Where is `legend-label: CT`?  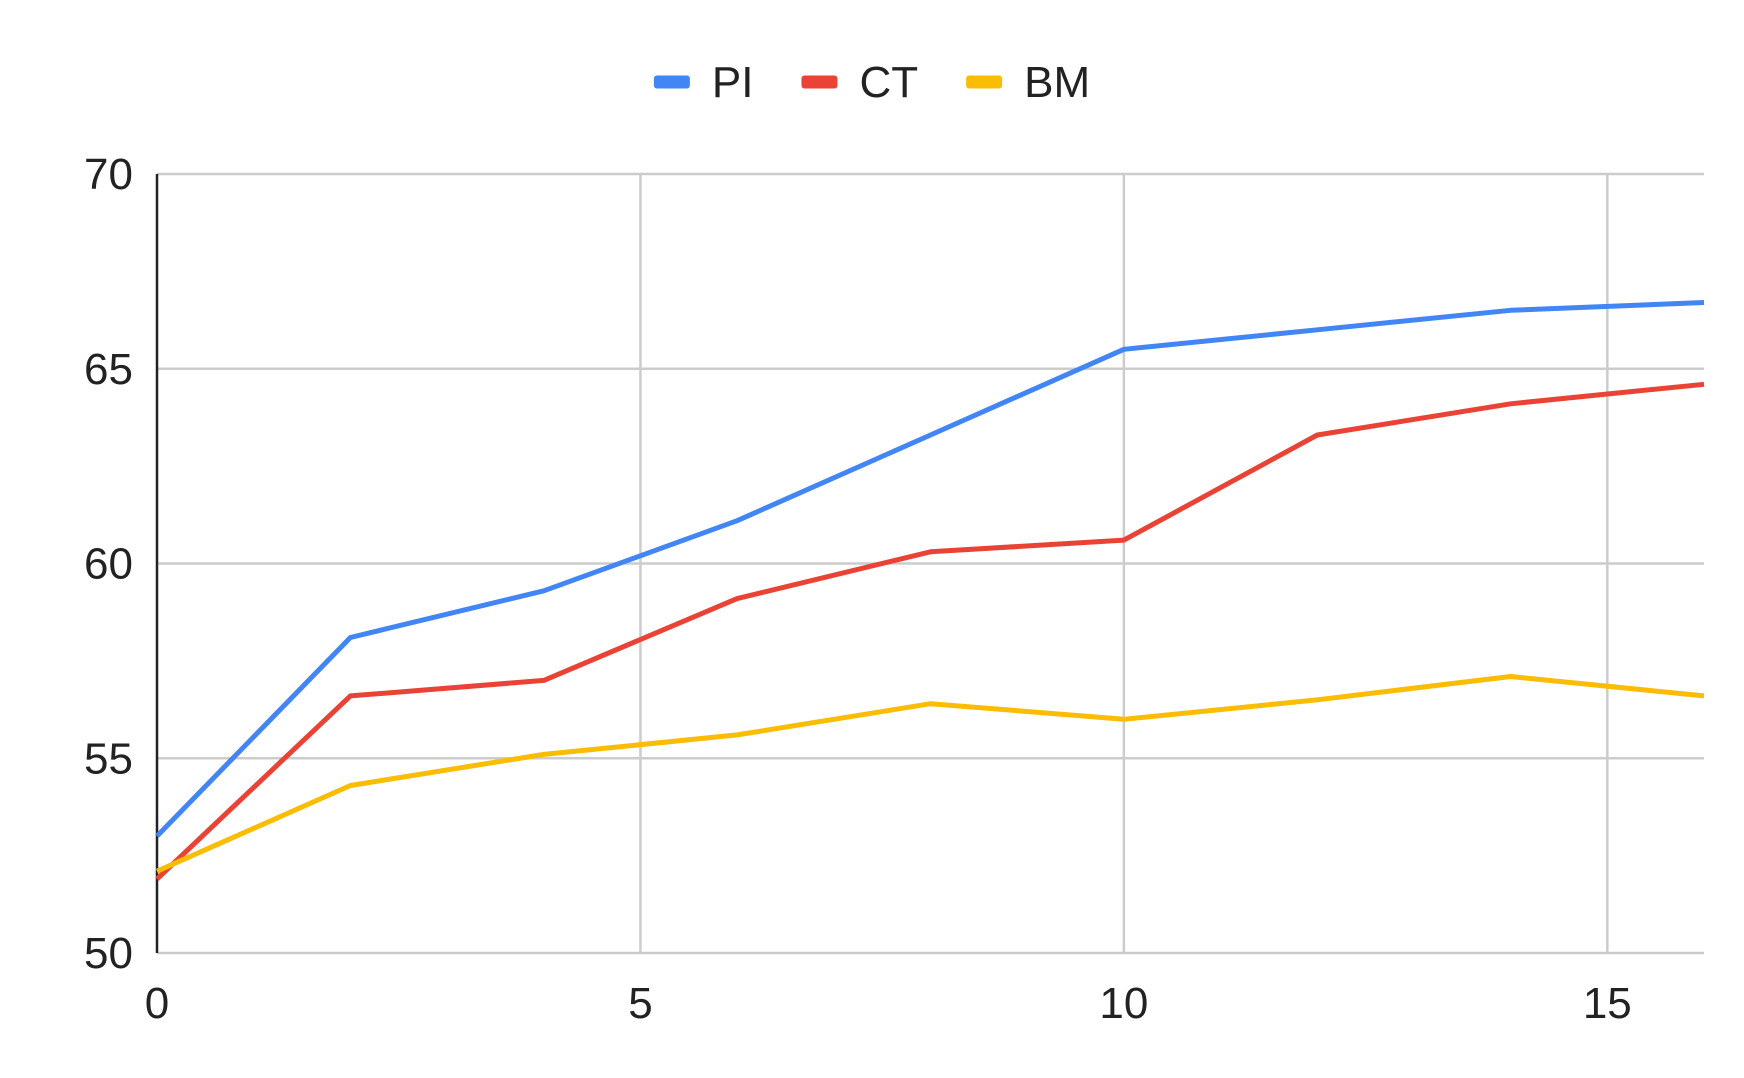
legend-label: CT is located at coordinates (888, 82).